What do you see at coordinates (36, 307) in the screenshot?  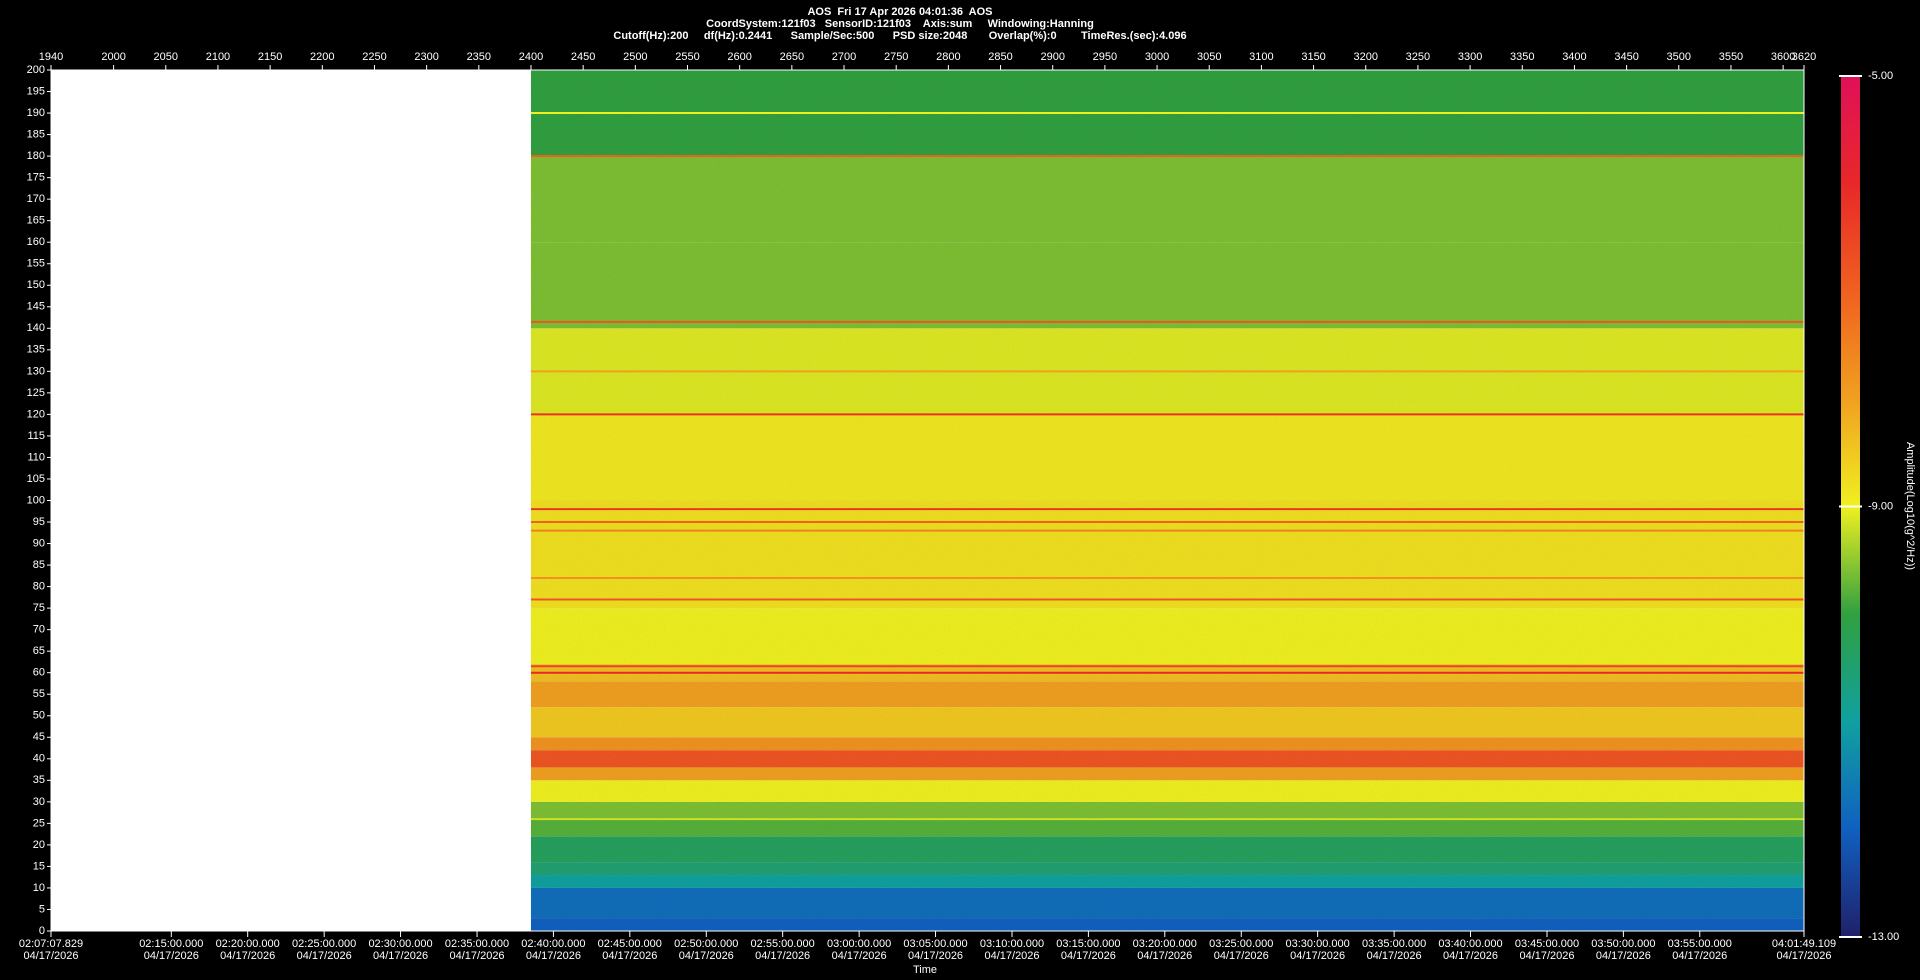 I see `y-tick-label: 145` at bounding box center [36, 307].